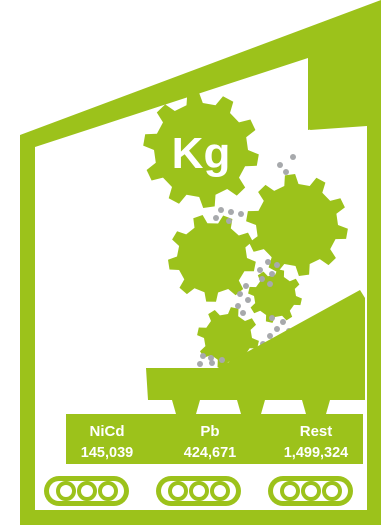 The width and height of the screenshot is (381, 525). I want to click on bin-name-nicd: NiCd, so click(107, 431).